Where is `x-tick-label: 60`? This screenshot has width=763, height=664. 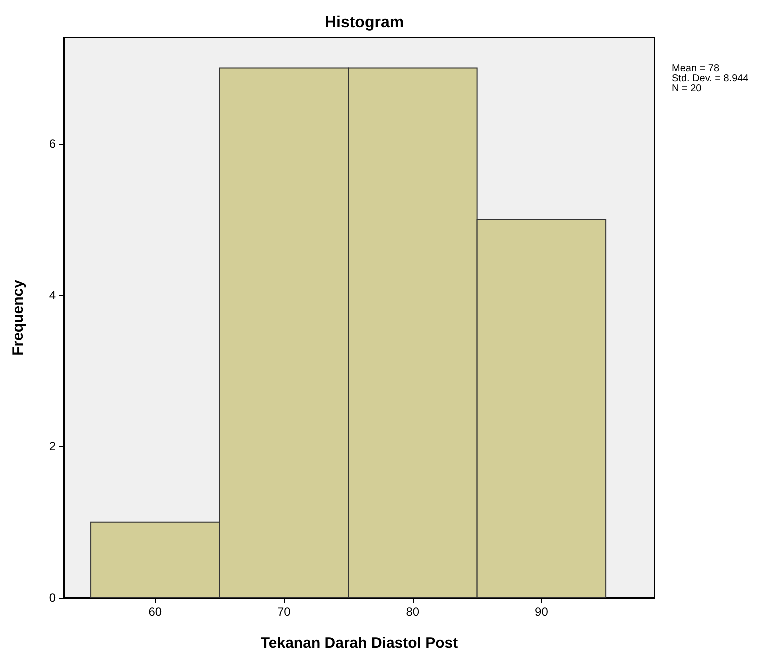 x-tick-label: 60 is located at coordinates (155, 612).